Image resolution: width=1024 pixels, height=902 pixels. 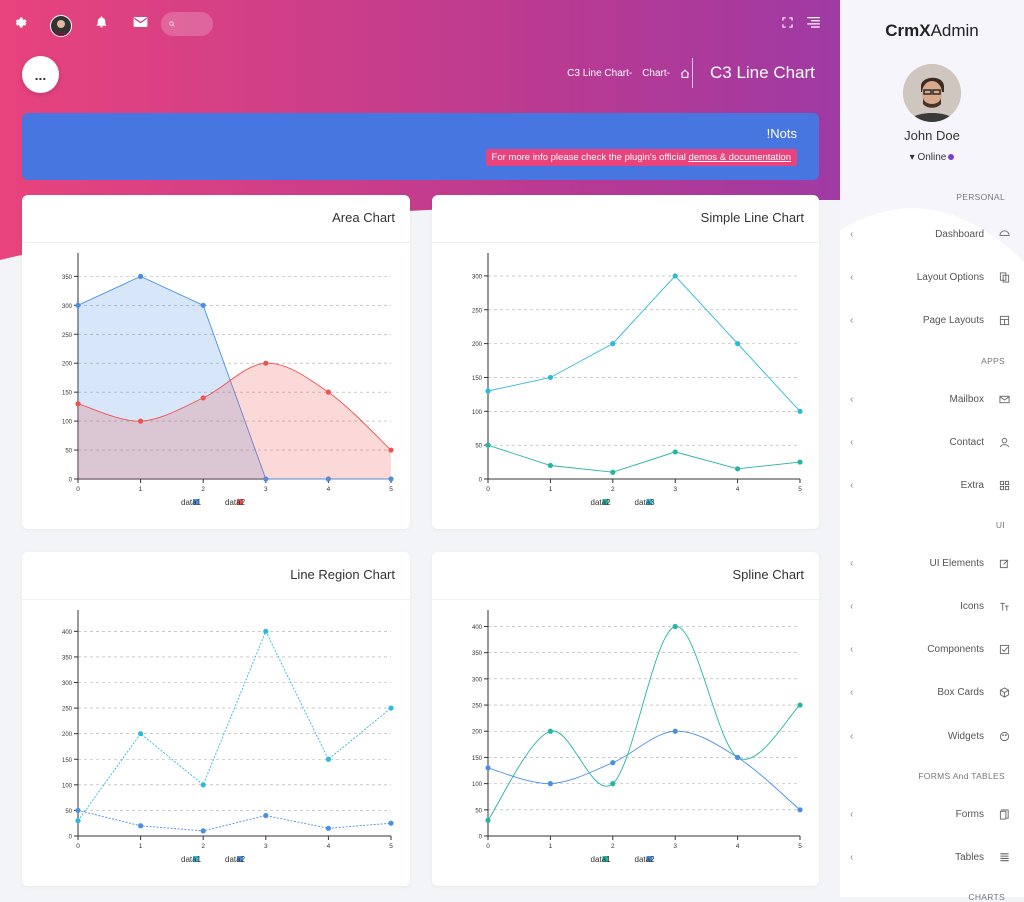 What do you see at coordinates (932, 279) in the screenshot?
I see `sidebar-item-layout-options: ‹ Layout Options` at bounding box center [932, 279].